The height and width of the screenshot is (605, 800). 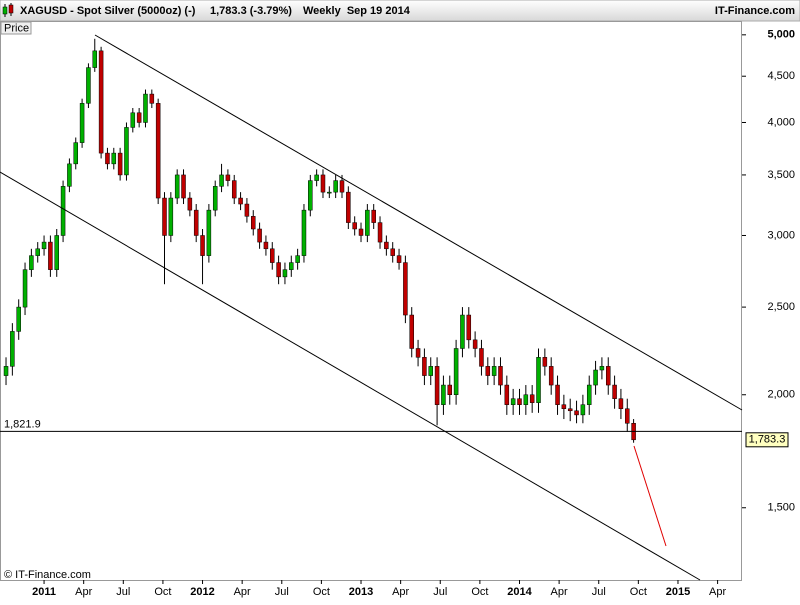 What do you see at coordinates (361, 592) in the screenshot?
I see `x-tick-label: 2013` at bounding box center [361, 592].